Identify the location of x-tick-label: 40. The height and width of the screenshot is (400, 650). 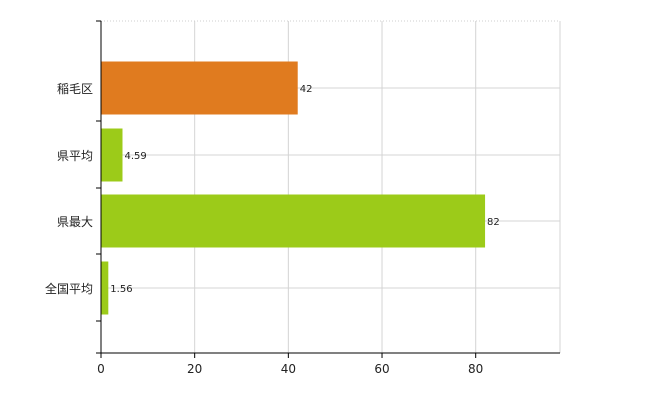
(288, 369).